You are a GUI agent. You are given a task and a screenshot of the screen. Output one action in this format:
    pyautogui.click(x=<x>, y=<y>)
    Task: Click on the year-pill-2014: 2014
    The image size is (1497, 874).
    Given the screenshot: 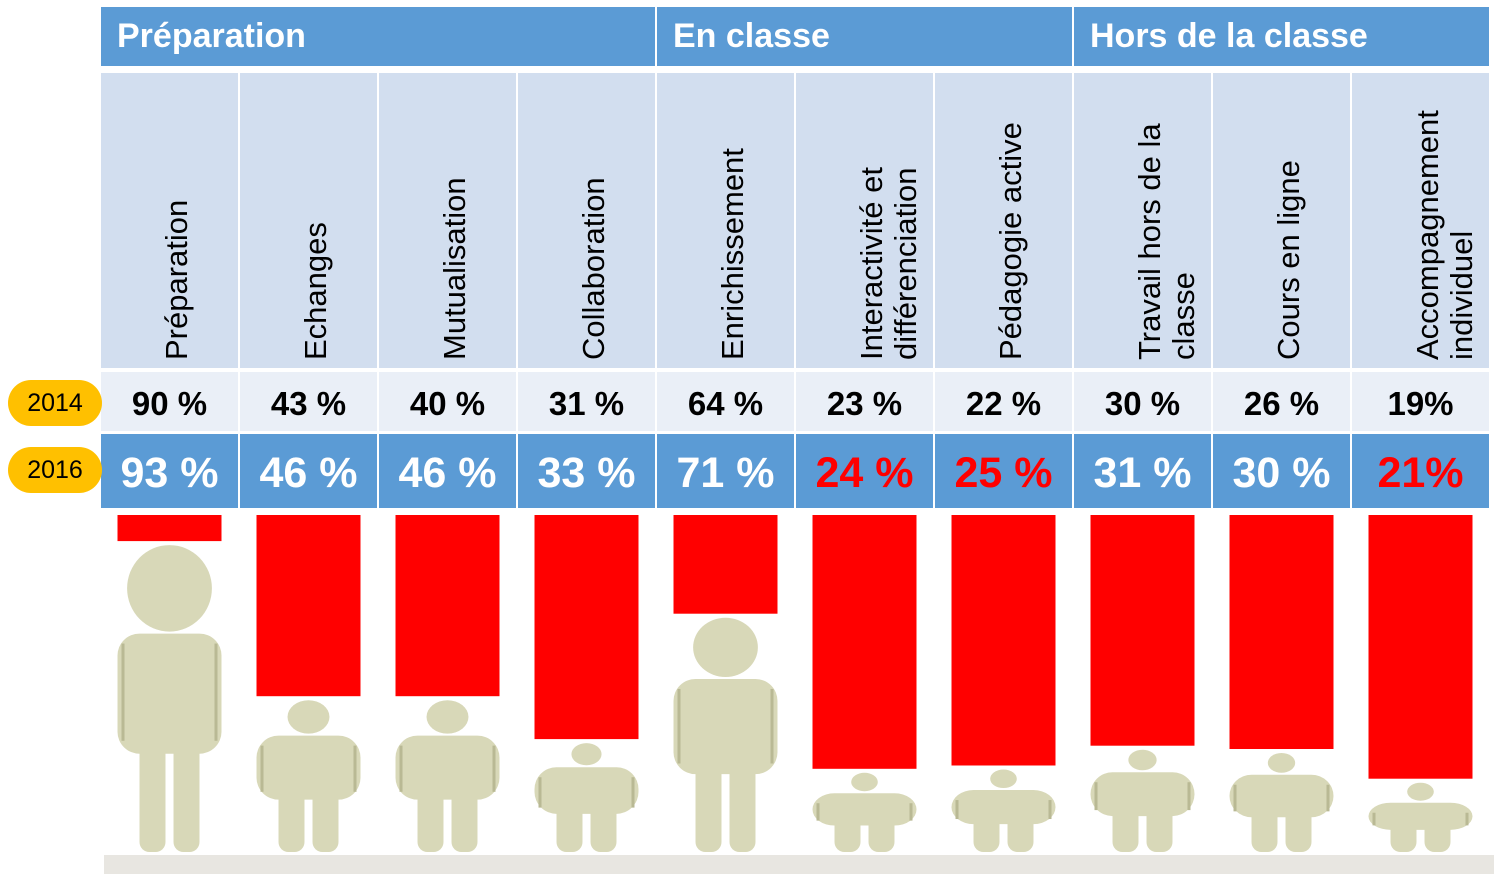 What is the action you would take?
    pyautogui.click(x=55, y=403)
    